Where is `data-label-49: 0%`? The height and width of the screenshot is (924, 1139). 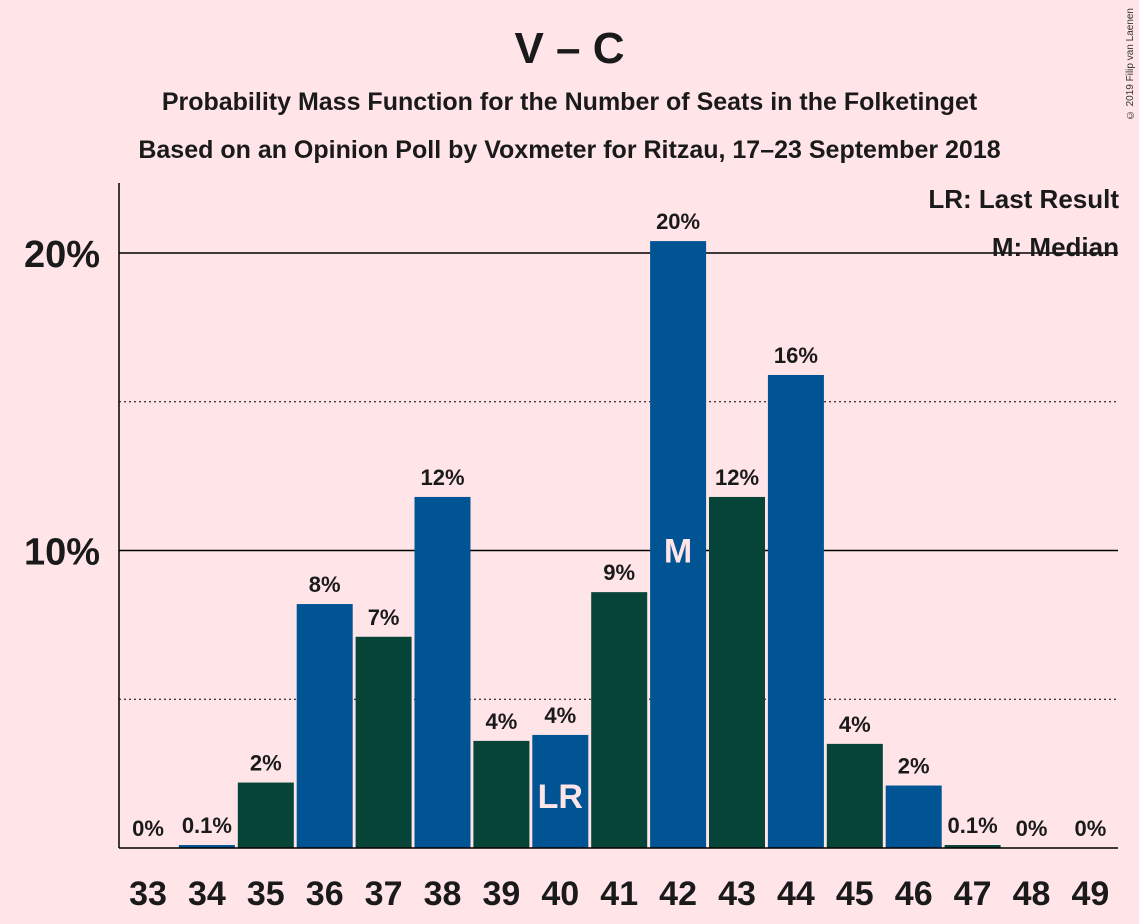
data-label-49: 0% is located at coordinates (1091, 828).